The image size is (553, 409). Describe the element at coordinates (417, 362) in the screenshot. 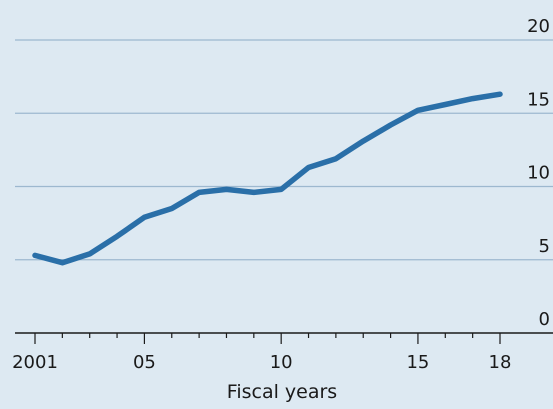

I see `x-tick-label-15: 15` at that location.